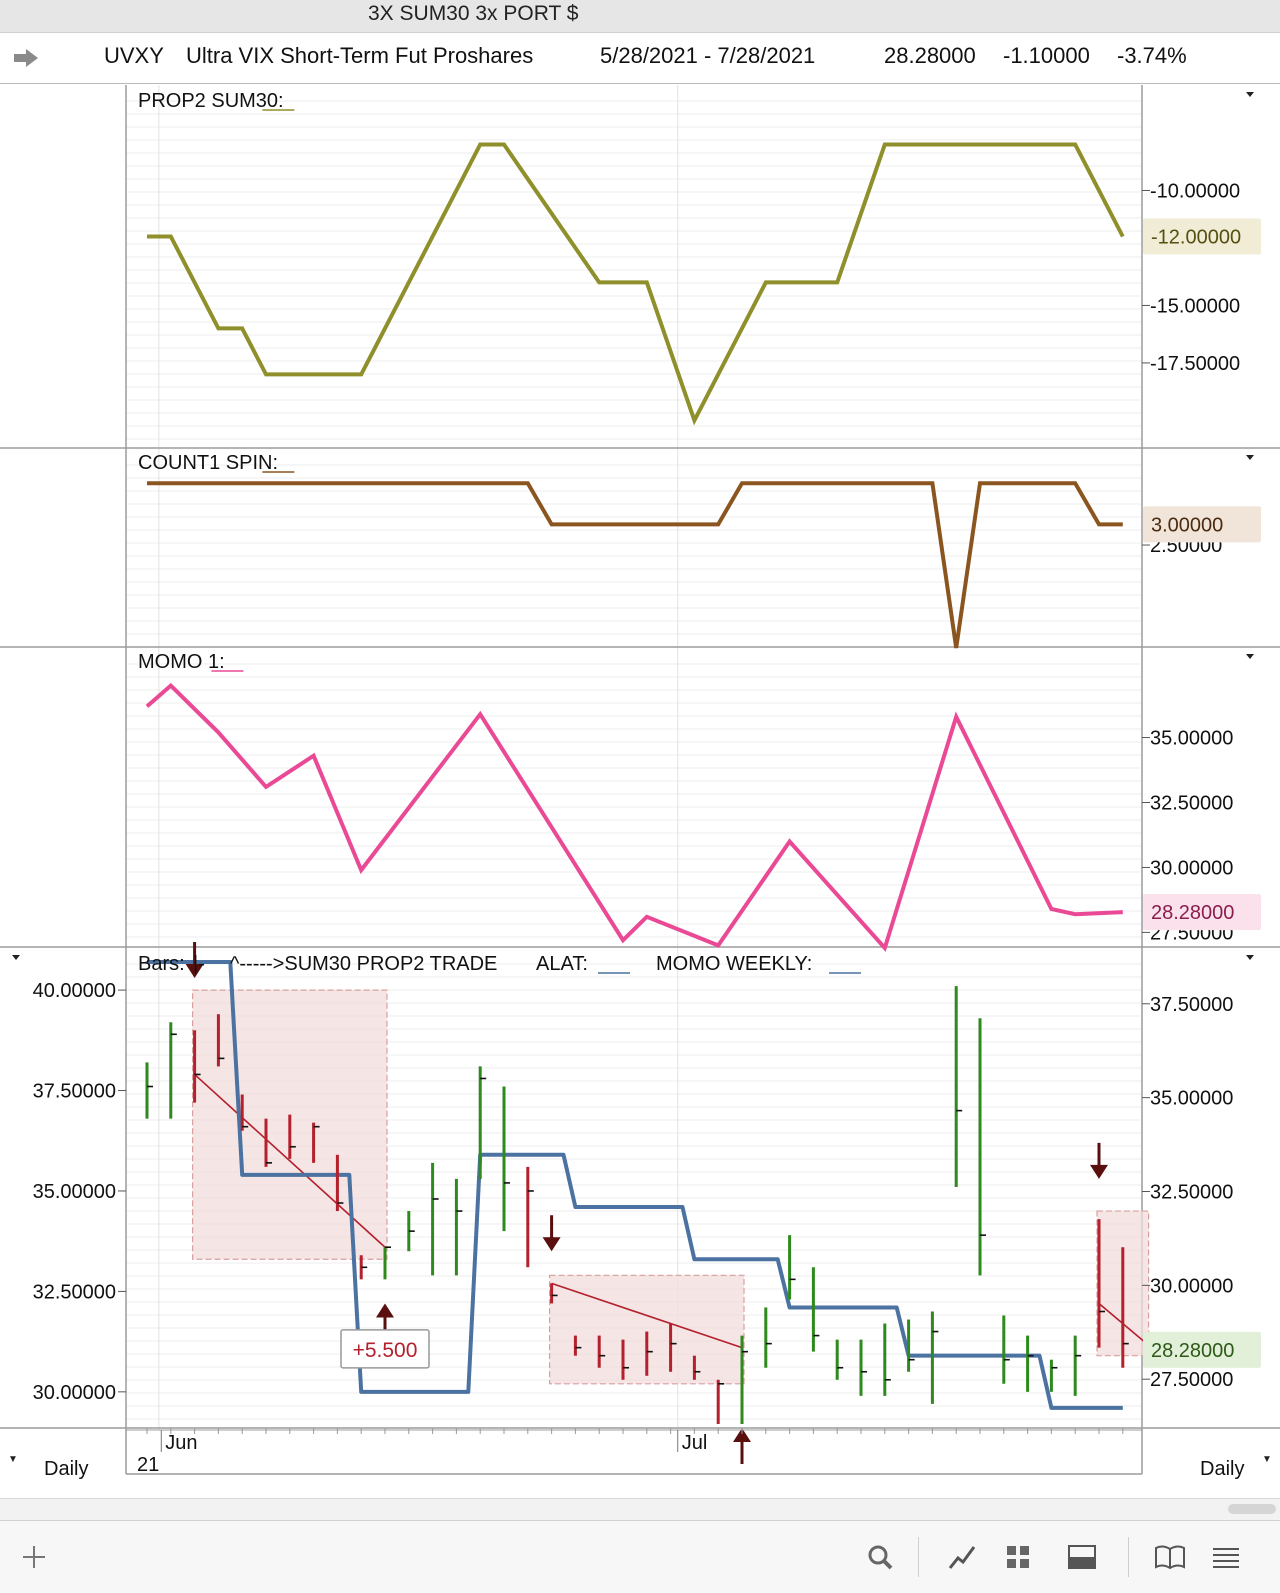 This screenshot has width=1280, height=1593. What do you see at coordinates (636, 284) in the screenshot?
I see `prop2-line` at bounding box center [636, 284].